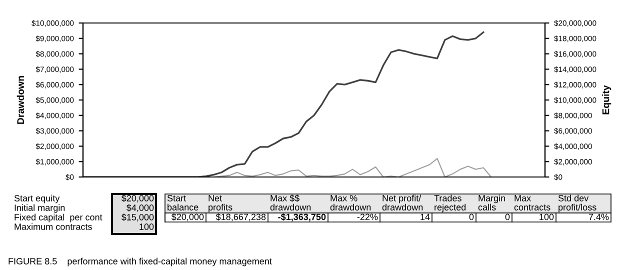 Image resolution: width=625 pixels, height=270 pixels. Describe the element at coordinates (241, 217) in the screenshot. I see `text: $18,667,238` at that location.